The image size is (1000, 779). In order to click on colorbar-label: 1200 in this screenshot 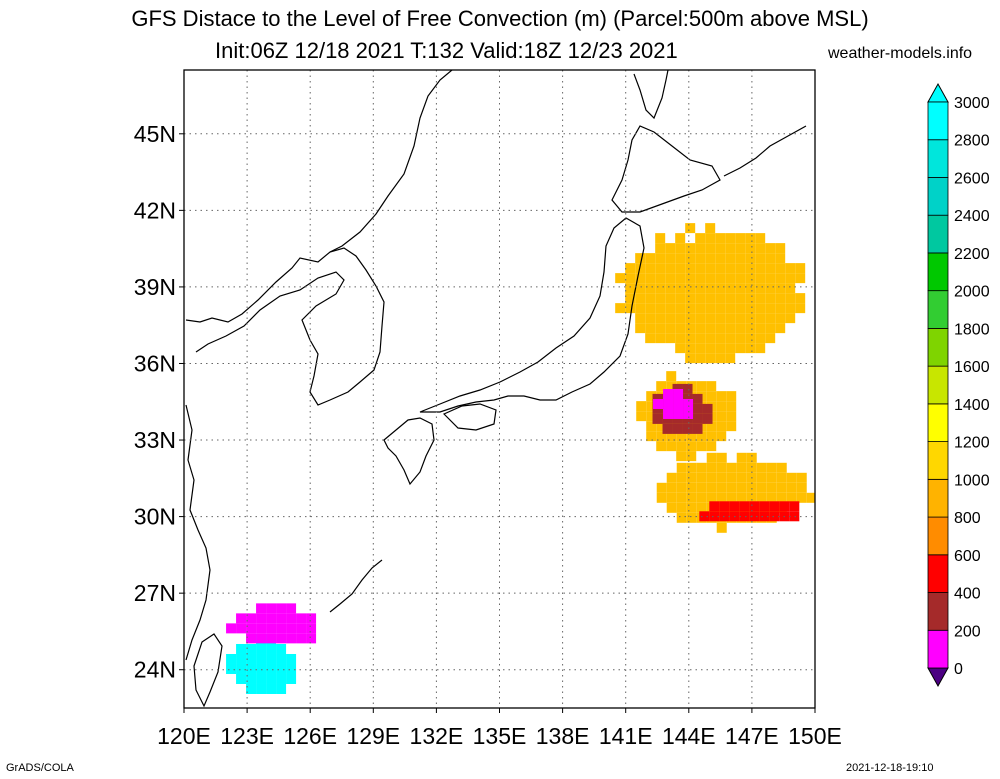, I will do `click(972, 443)`.